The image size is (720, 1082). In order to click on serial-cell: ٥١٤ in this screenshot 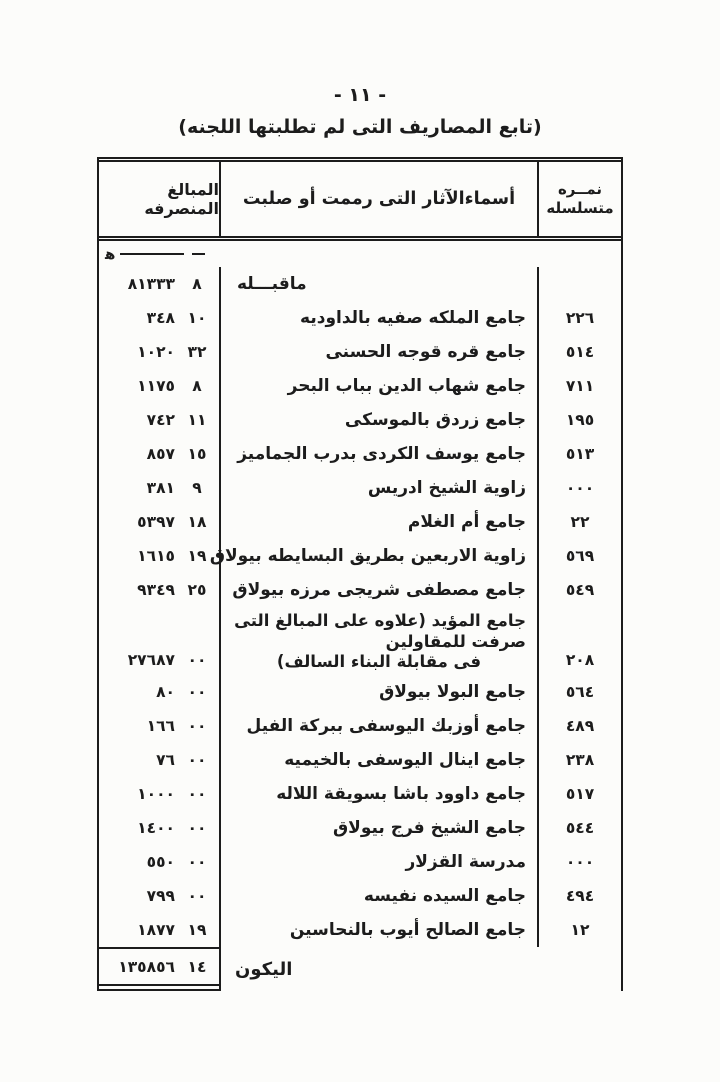, I will do `click(579, 352)`.